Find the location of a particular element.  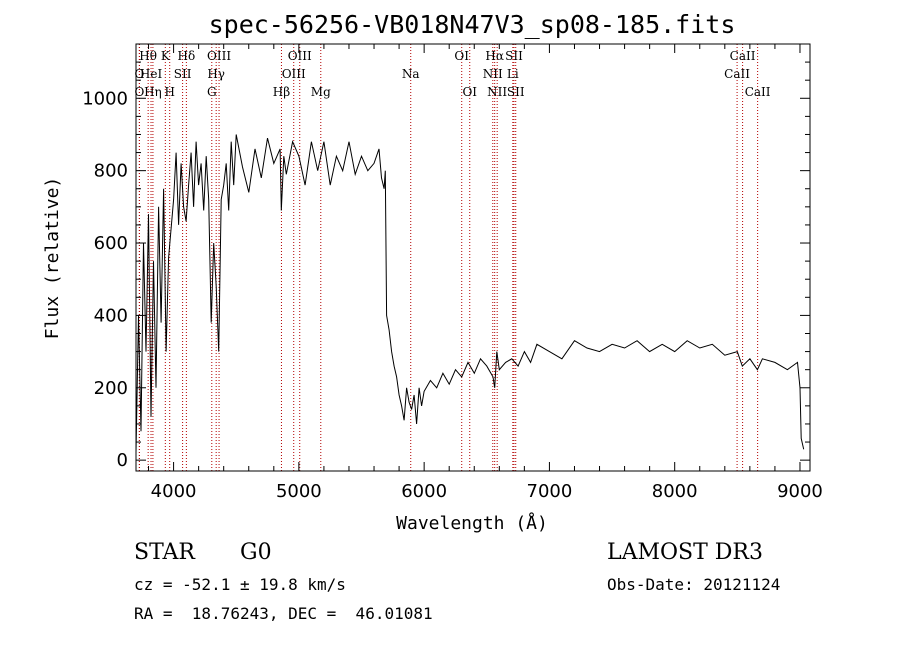

spectral-line-label: Hδ is located at coordinates (187, 56).